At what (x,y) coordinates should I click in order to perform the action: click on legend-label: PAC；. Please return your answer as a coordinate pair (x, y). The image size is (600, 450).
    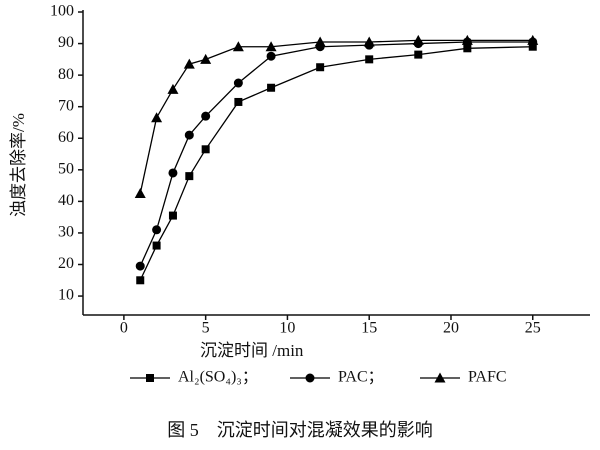
    Looking at the image, I should click on (361, 377).